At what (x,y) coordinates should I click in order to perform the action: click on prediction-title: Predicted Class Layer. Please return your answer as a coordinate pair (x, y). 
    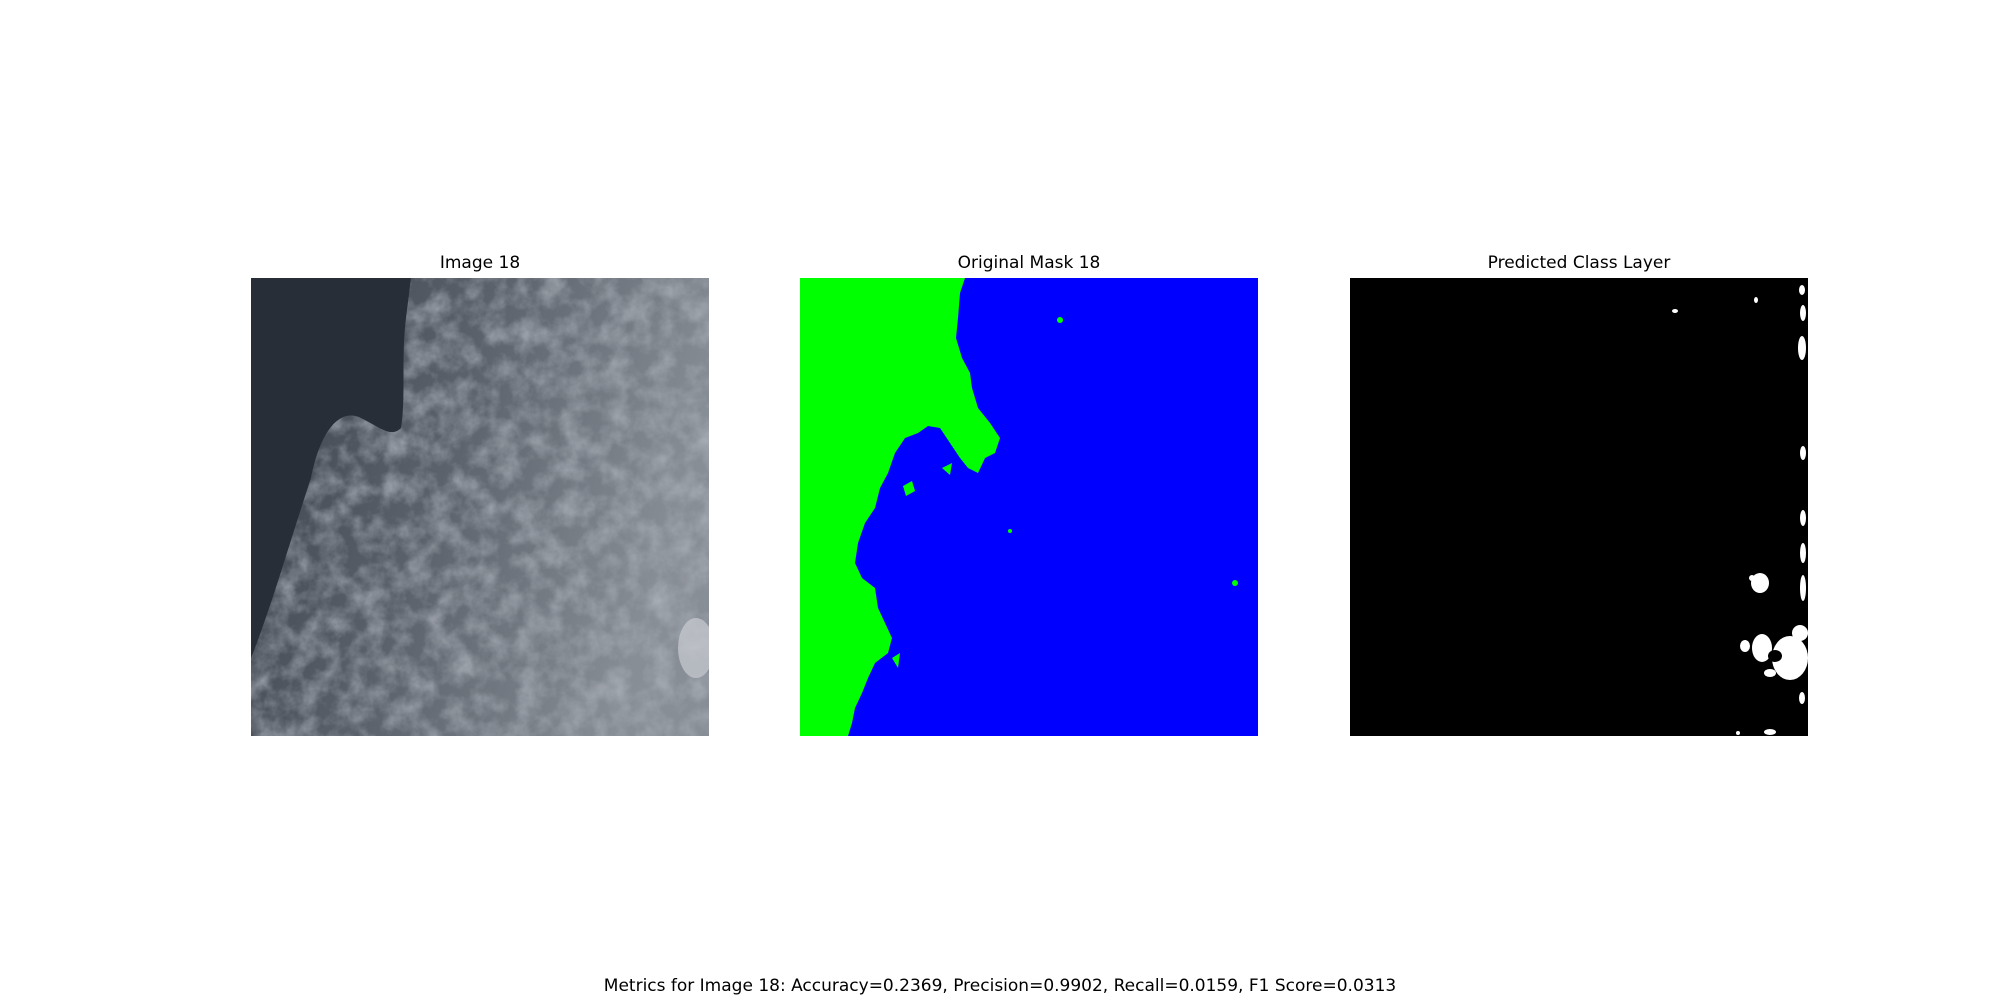
    Looking at the image, I should click on (1579, 263).